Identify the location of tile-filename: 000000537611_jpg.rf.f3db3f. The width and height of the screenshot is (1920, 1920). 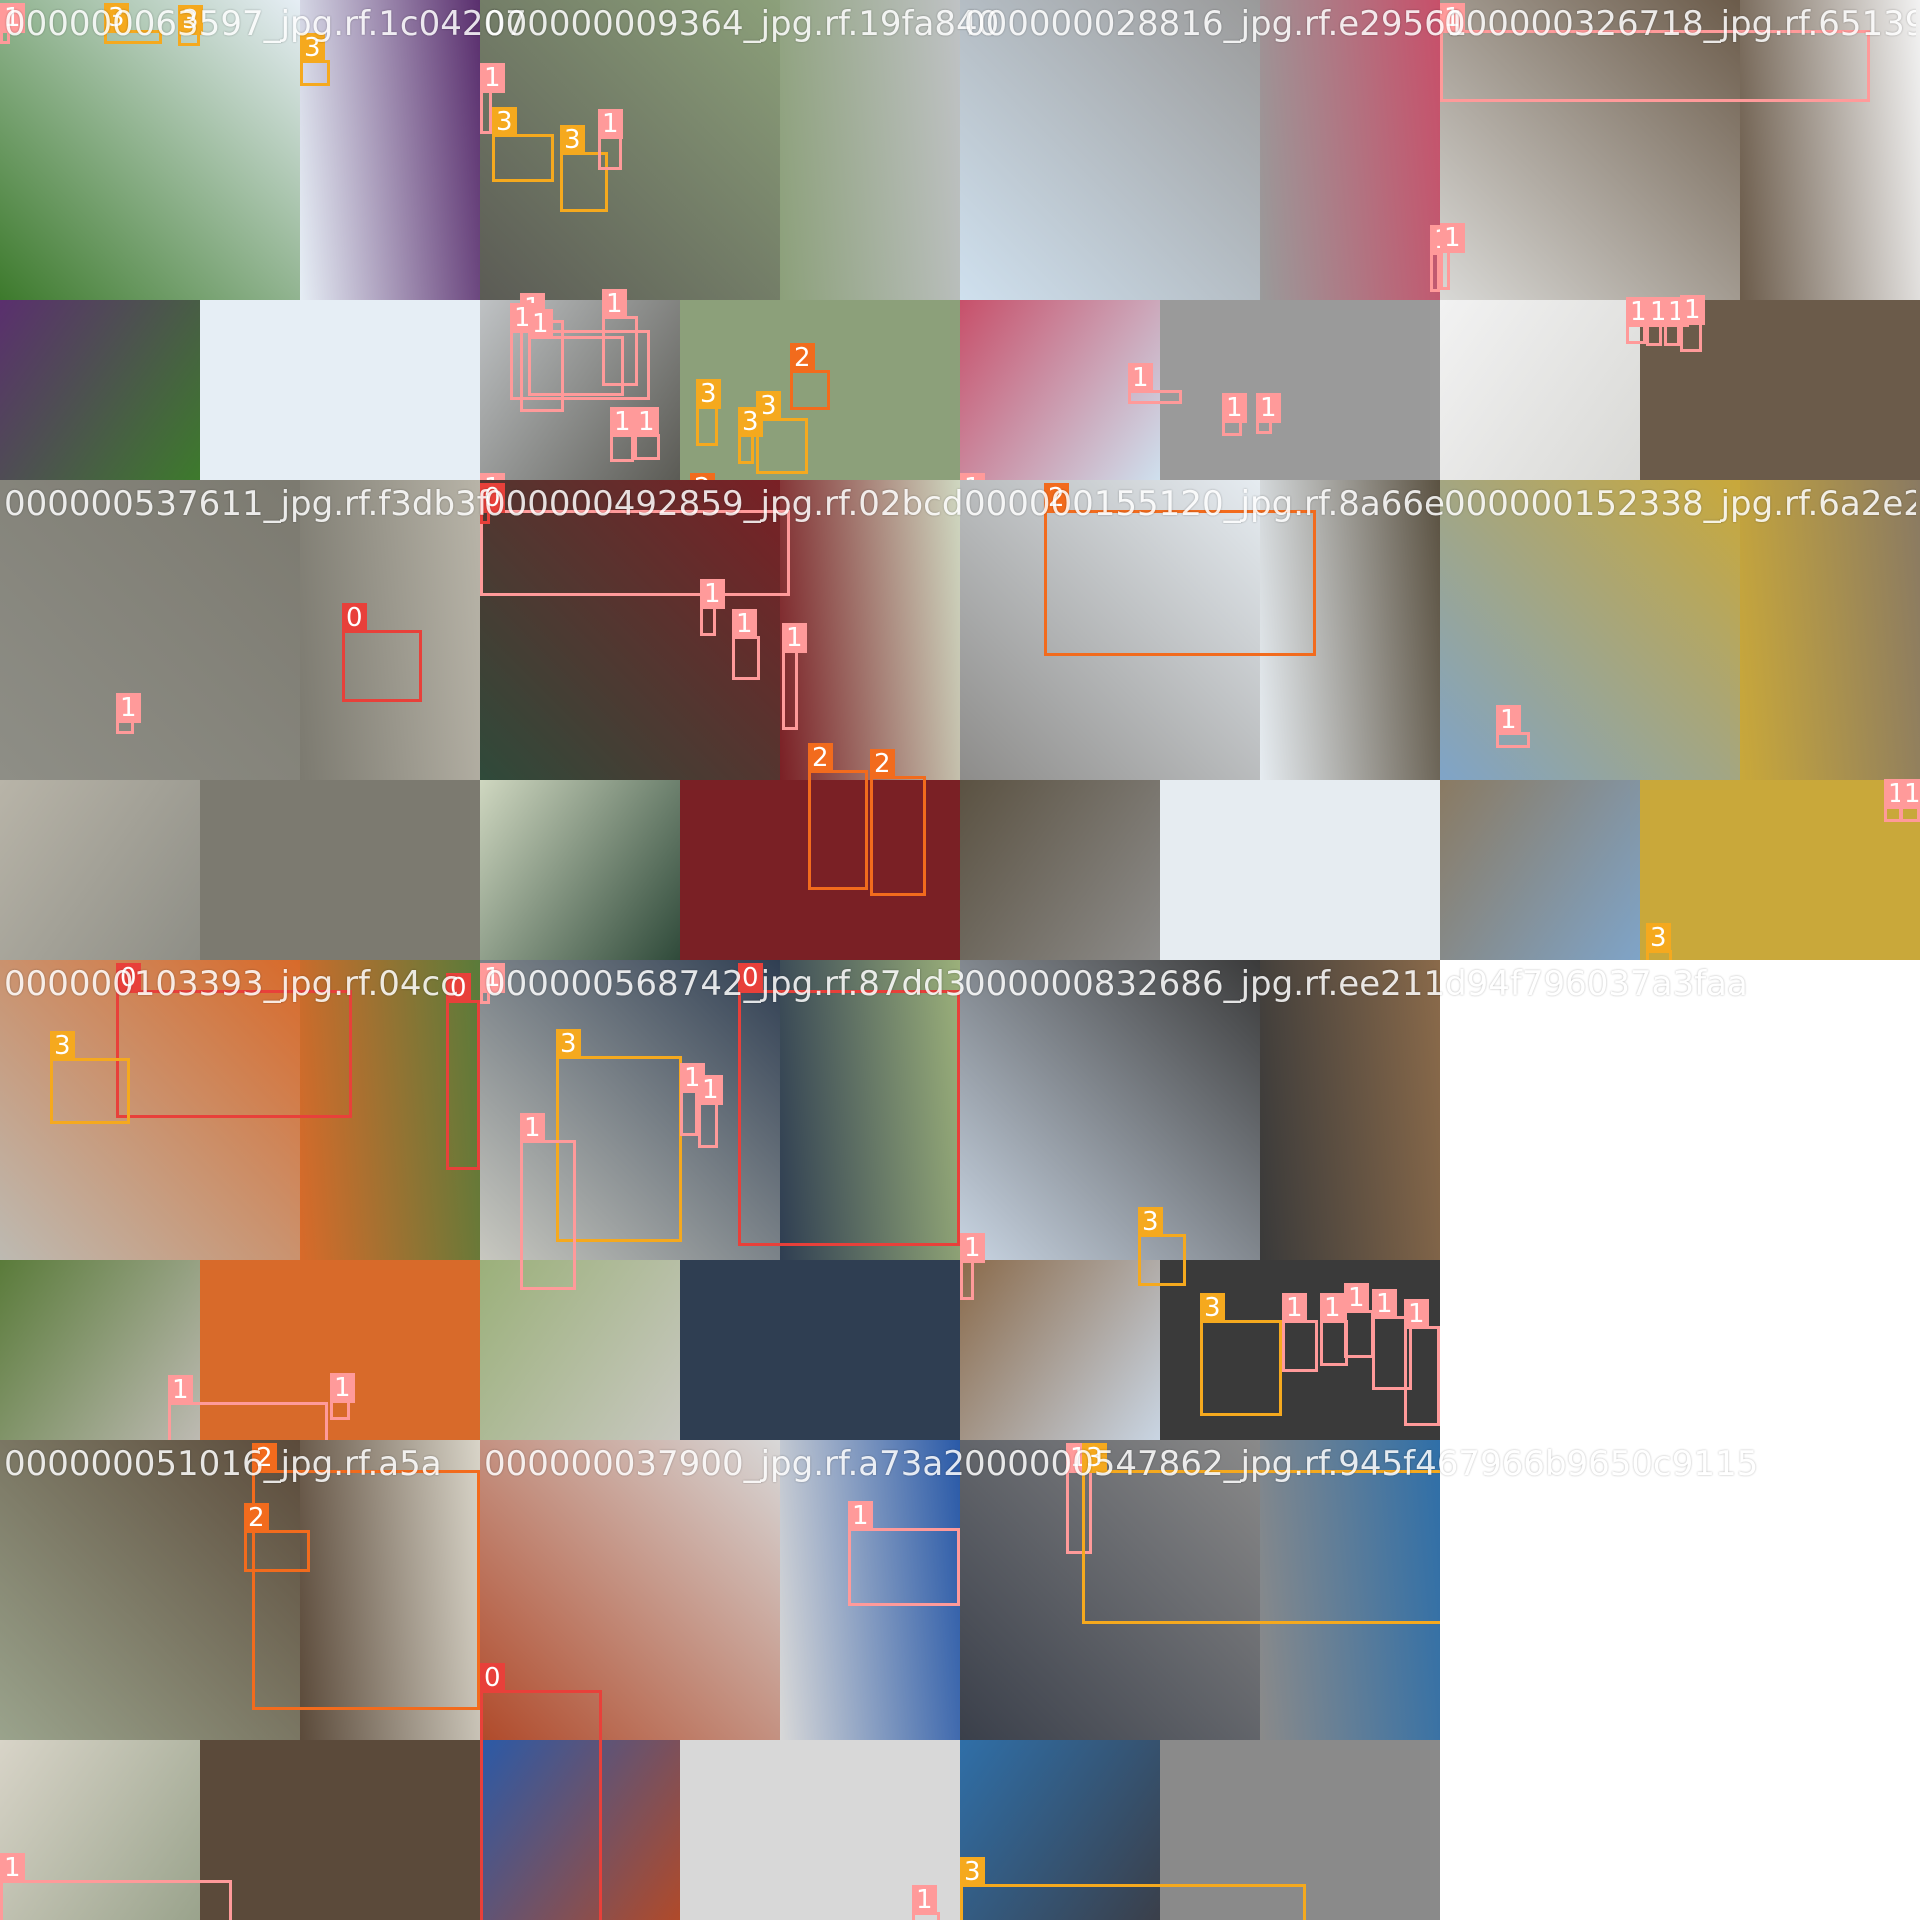
(246, 504).